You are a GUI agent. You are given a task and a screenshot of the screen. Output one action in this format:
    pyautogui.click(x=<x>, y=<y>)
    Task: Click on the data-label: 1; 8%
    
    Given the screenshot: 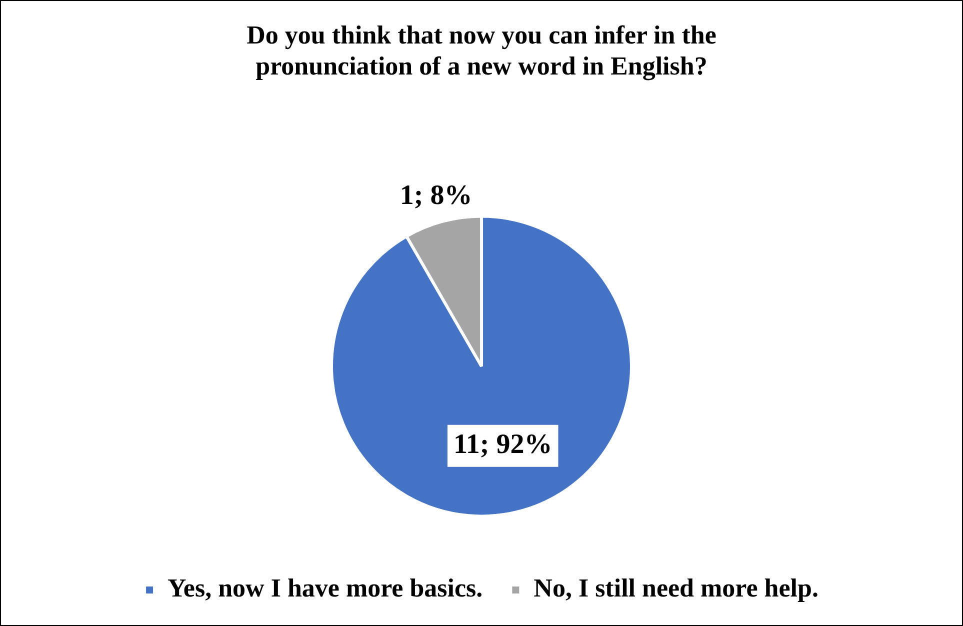 What is the action you would take?
    pyautogui.click(x=436, y=195)
    